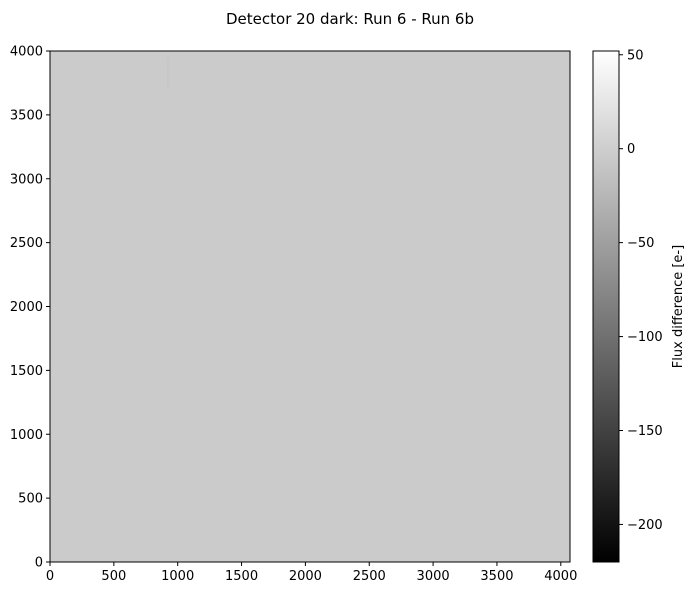 The image size is (700, 600). I want to click on x-tick-label: 3000, so click(433, 576).